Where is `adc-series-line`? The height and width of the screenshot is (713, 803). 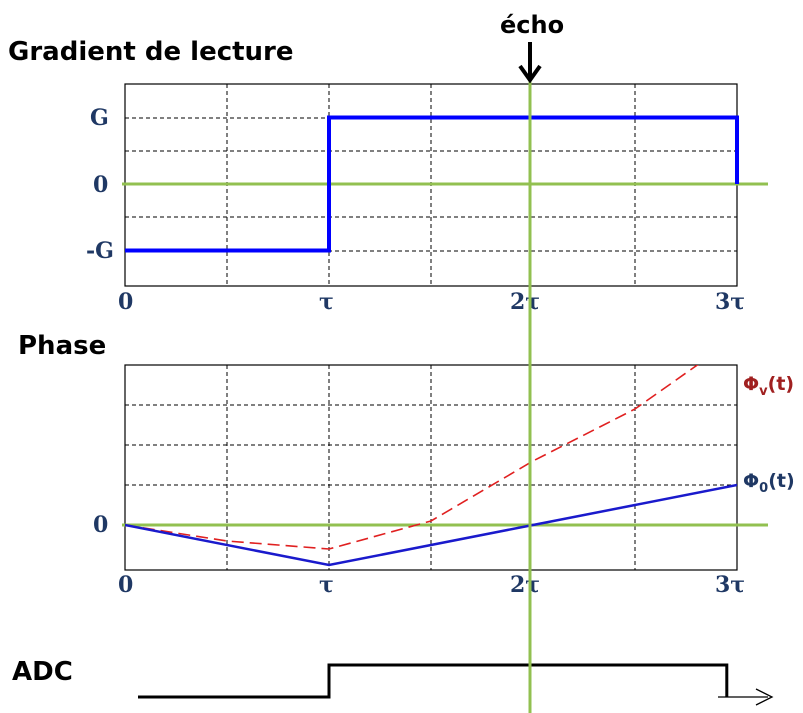 adc-series-line is located at coordinates (433, 681).